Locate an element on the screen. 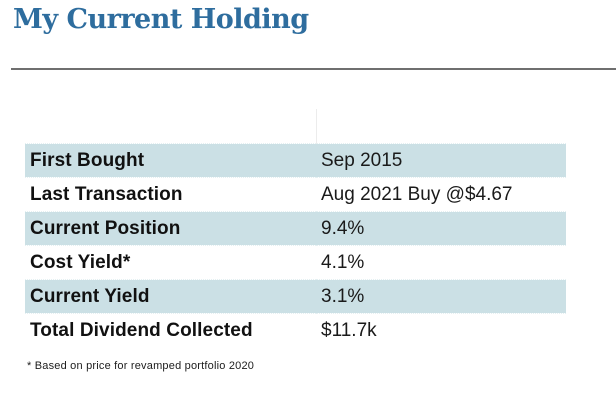 This screenshot has height=404, width=616. header-value-cell is located at coordinates (441, 126).